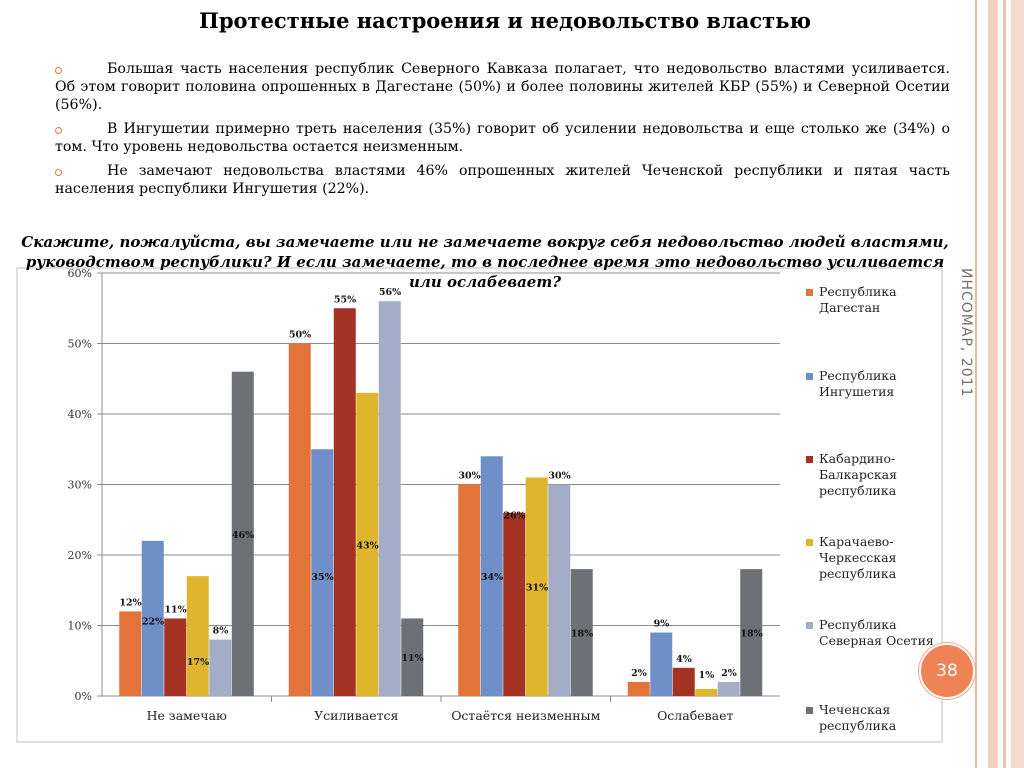  I want to click on data-label: 4%, so click(684, 659).